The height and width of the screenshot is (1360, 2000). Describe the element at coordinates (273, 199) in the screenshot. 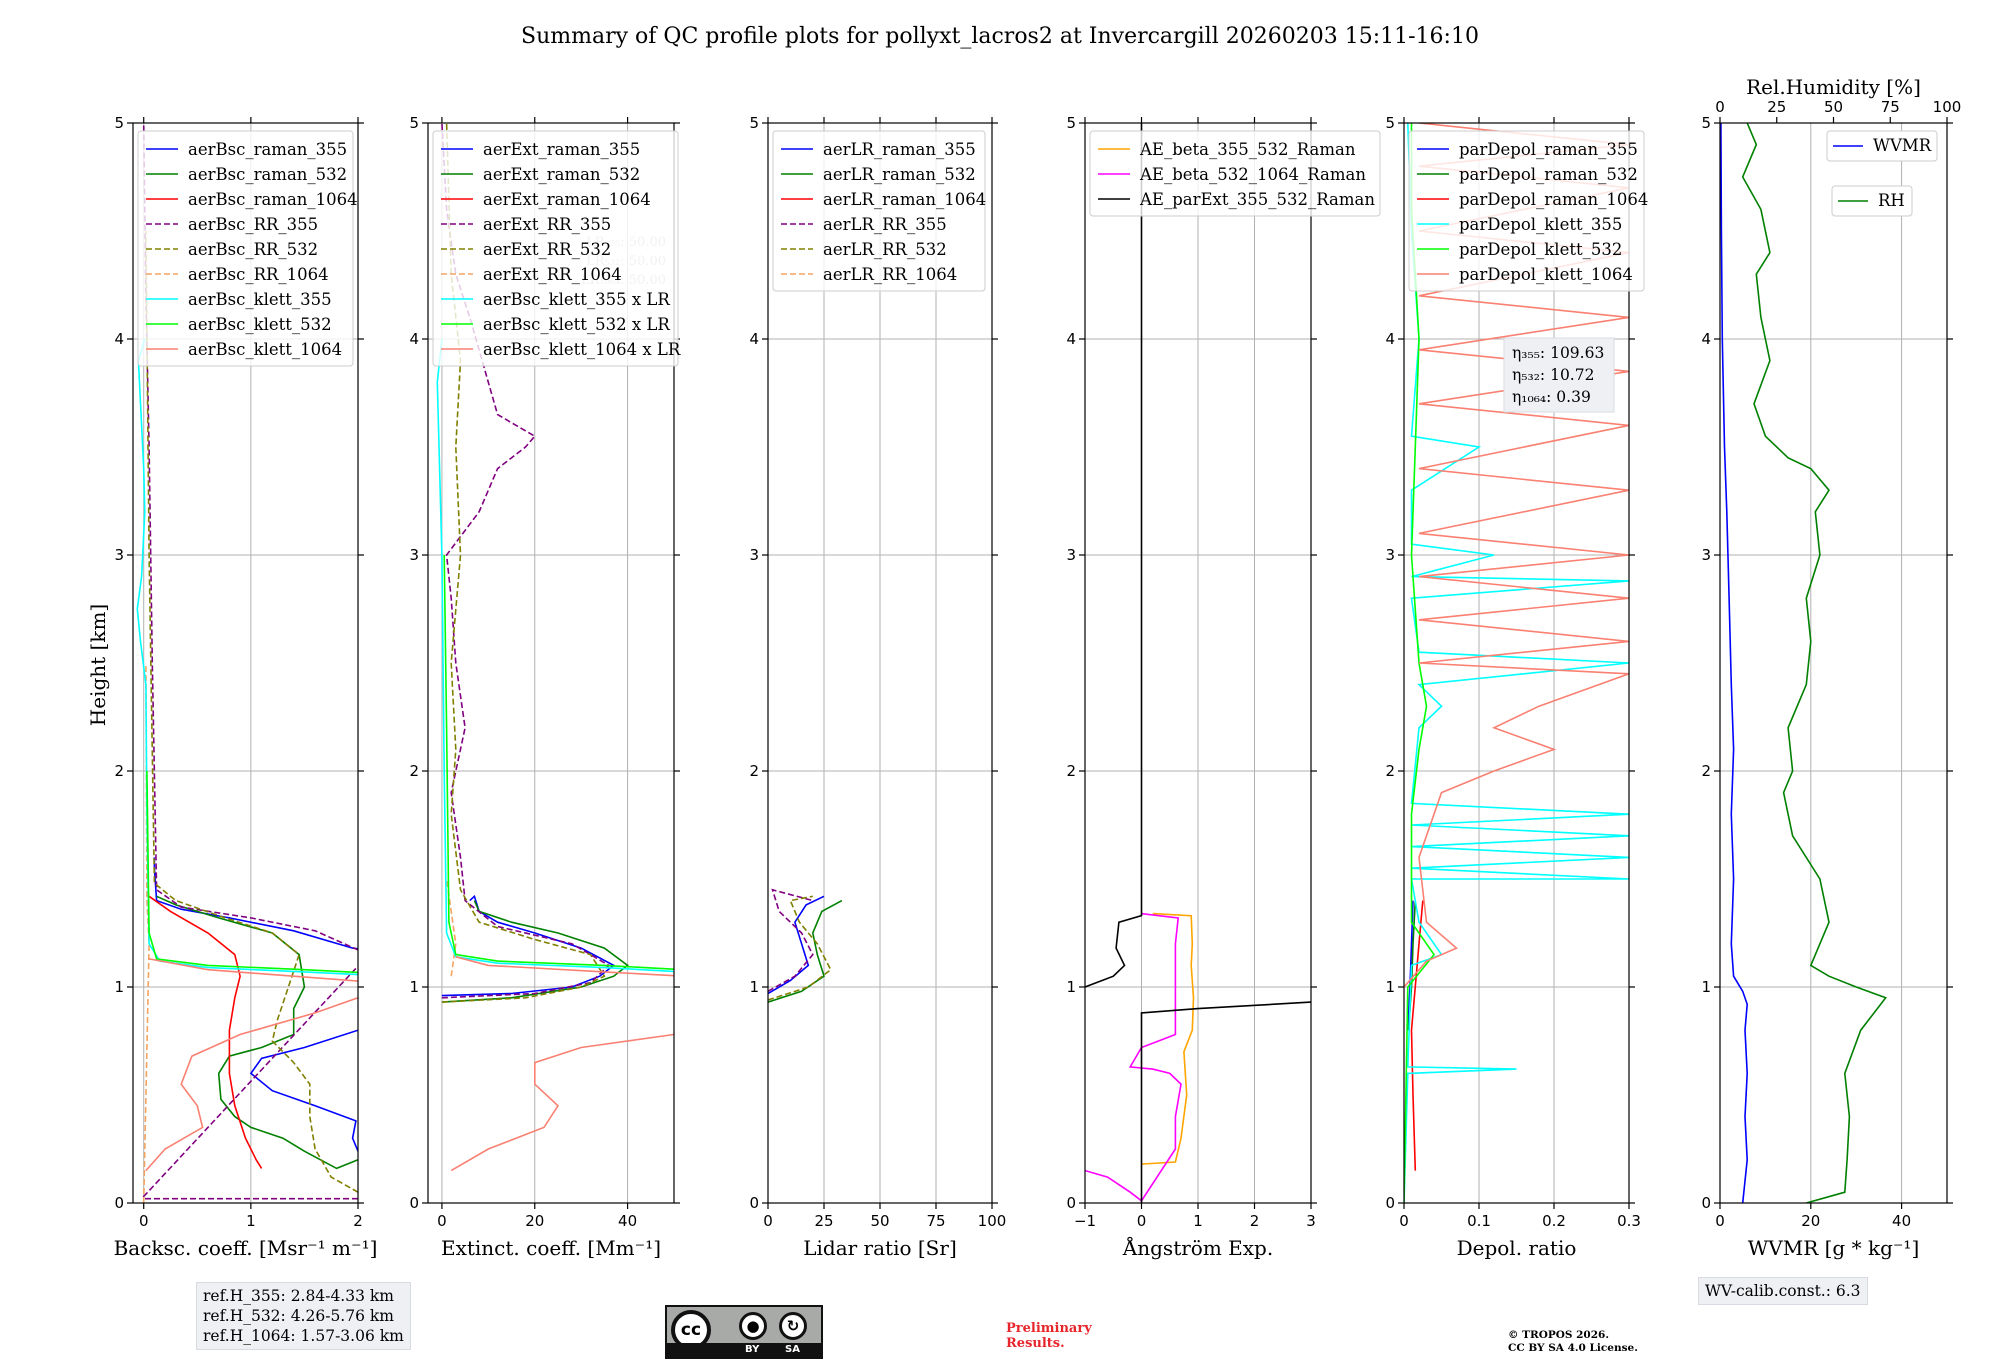

I see `legend-entry: aerBsc_raman_1064` at that location.